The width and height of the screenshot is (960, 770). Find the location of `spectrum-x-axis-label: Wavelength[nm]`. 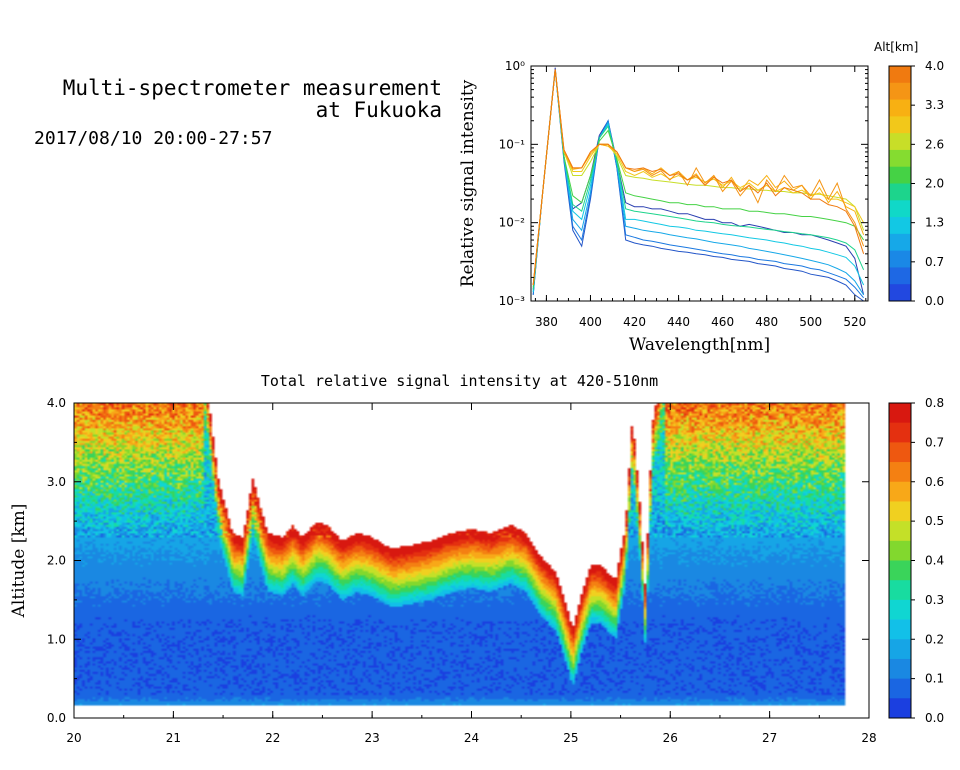

spectrum-x-axis-label: Wavelength[nm] is located at coordinates (699, 345).